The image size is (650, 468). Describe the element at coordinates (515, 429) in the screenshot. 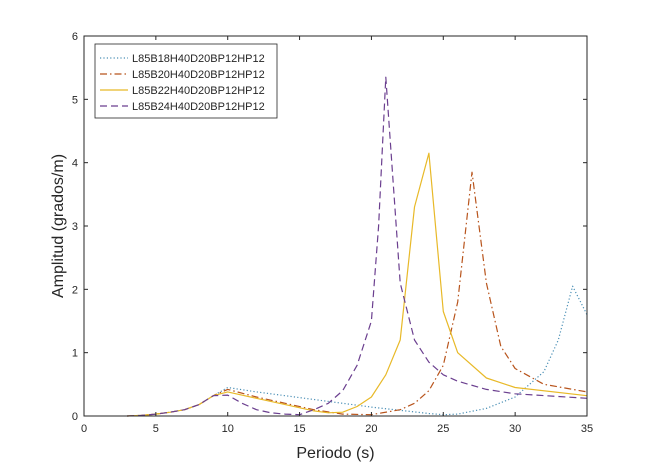

I see `x-tick-label: 30` at that location.